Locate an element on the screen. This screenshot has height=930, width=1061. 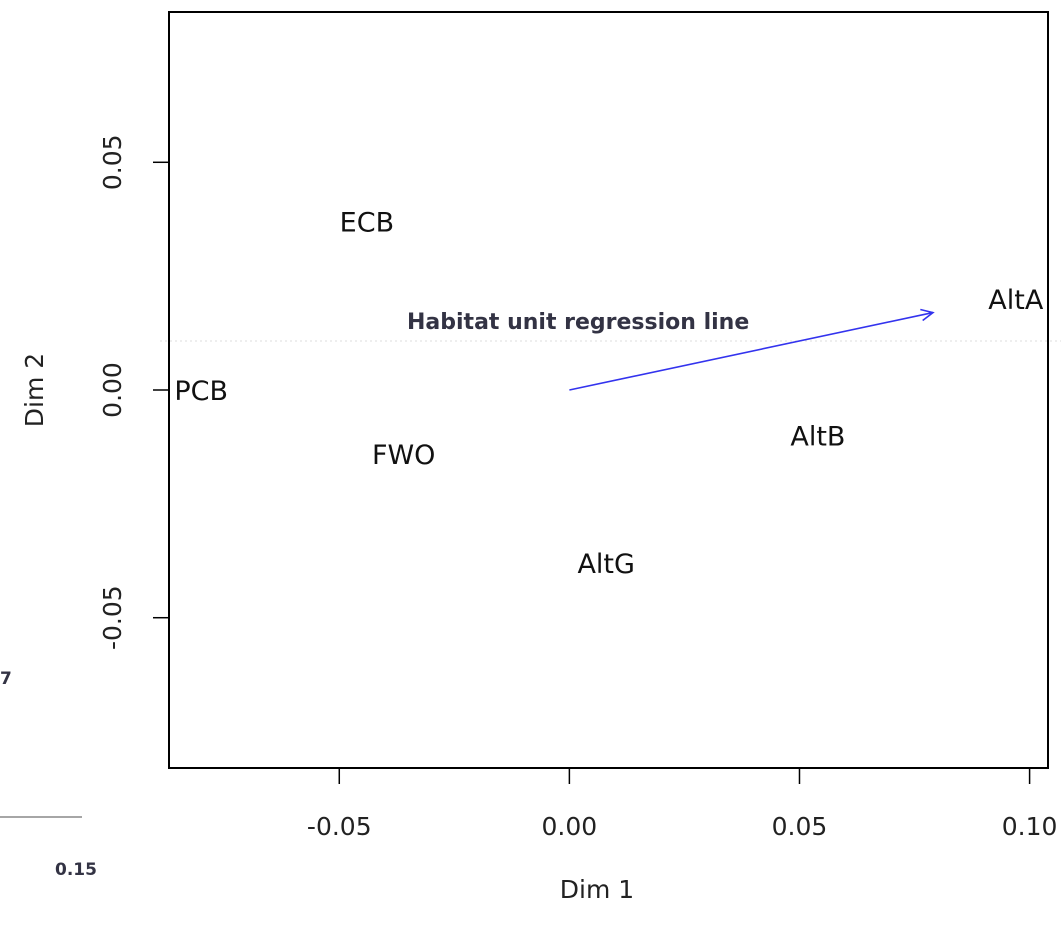
x-axis: -0.05 0.00 0.05 0.10 is located at coordinates (682, 804).